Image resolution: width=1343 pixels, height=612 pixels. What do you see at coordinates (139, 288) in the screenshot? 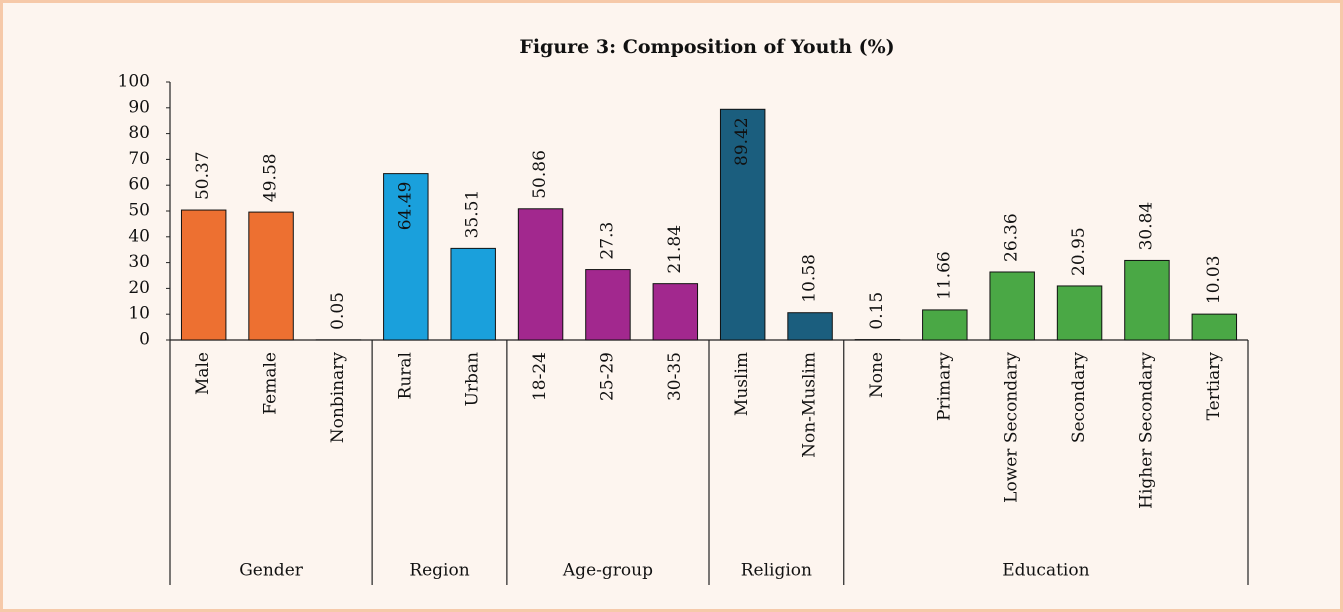
I see `y-tick-label: 20` at bounding box center [139, 288].